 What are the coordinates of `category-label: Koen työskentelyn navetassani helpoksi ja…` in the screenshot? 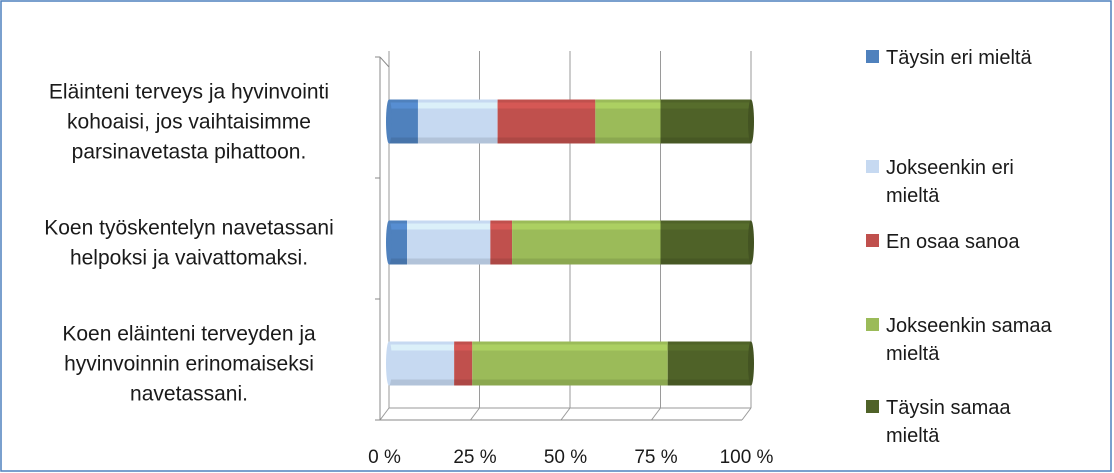 It's located at (189, 243).